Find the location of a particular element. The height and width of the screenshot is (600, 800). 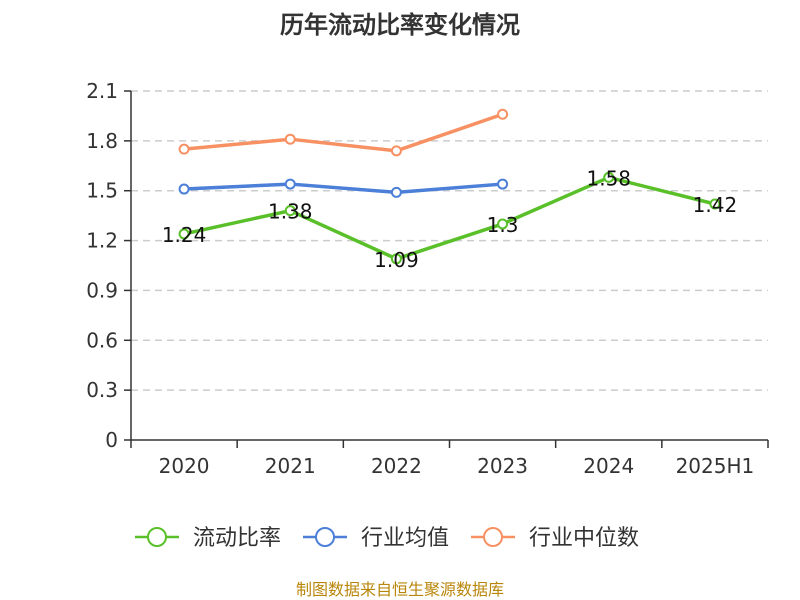

chart-title: 历年流动比率变化情况 is located at coordinates (400, 25).